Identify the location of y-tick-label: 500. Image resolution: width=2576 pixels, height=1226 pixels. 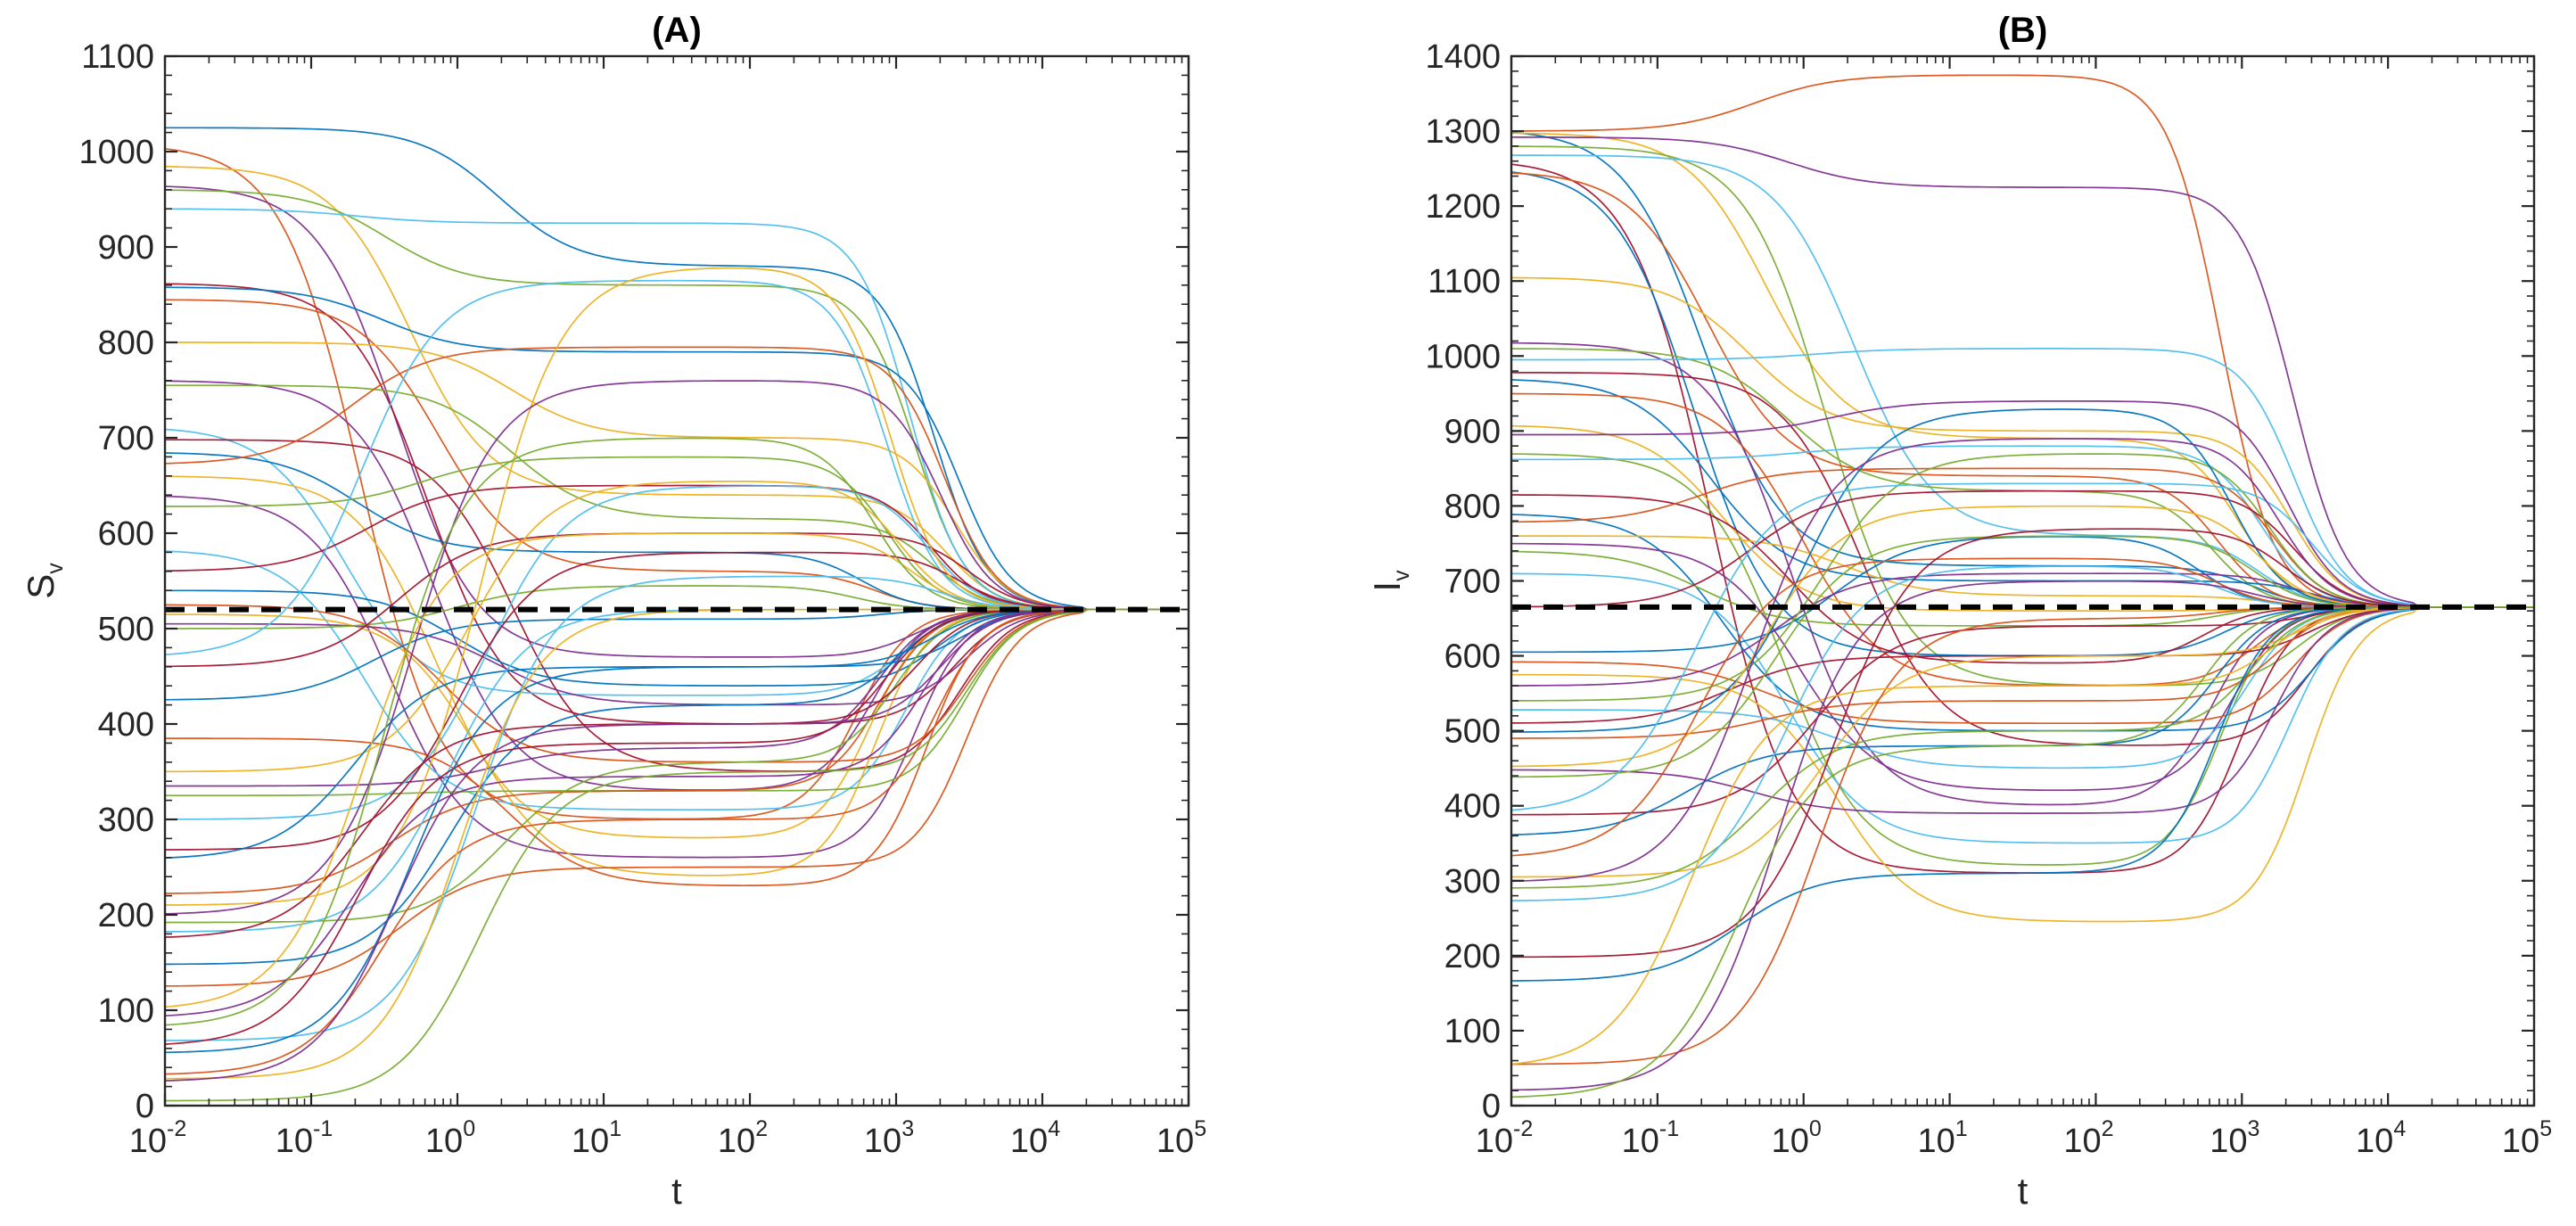
(1472, 732).